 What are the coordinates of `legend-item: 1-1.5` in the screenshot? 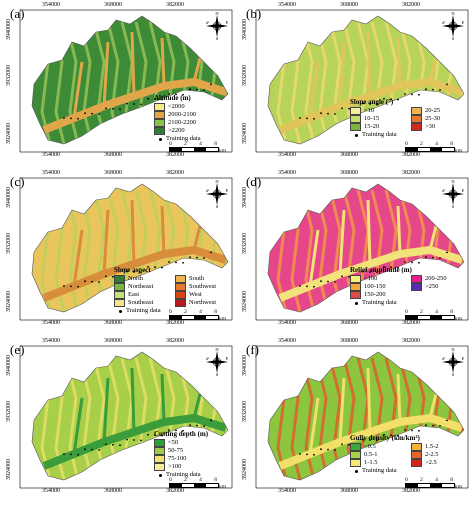 It's located at (378, 463).